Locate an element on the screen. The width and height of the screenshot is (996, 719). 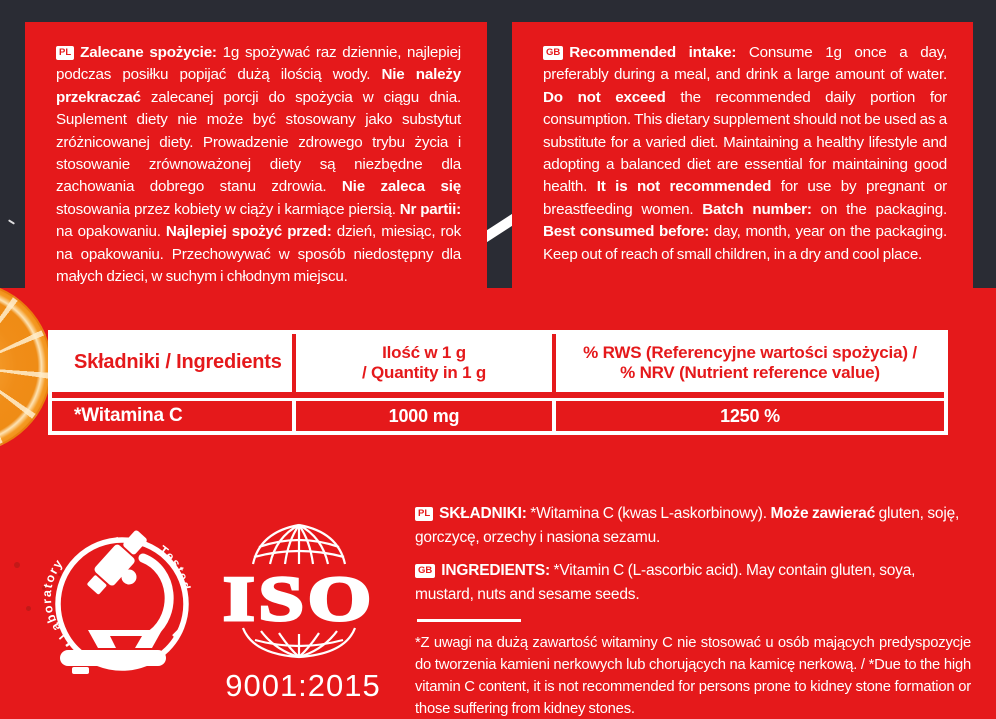
iso-9001-logo: ISO 9001:2015 is located at coordinates (301, 613).